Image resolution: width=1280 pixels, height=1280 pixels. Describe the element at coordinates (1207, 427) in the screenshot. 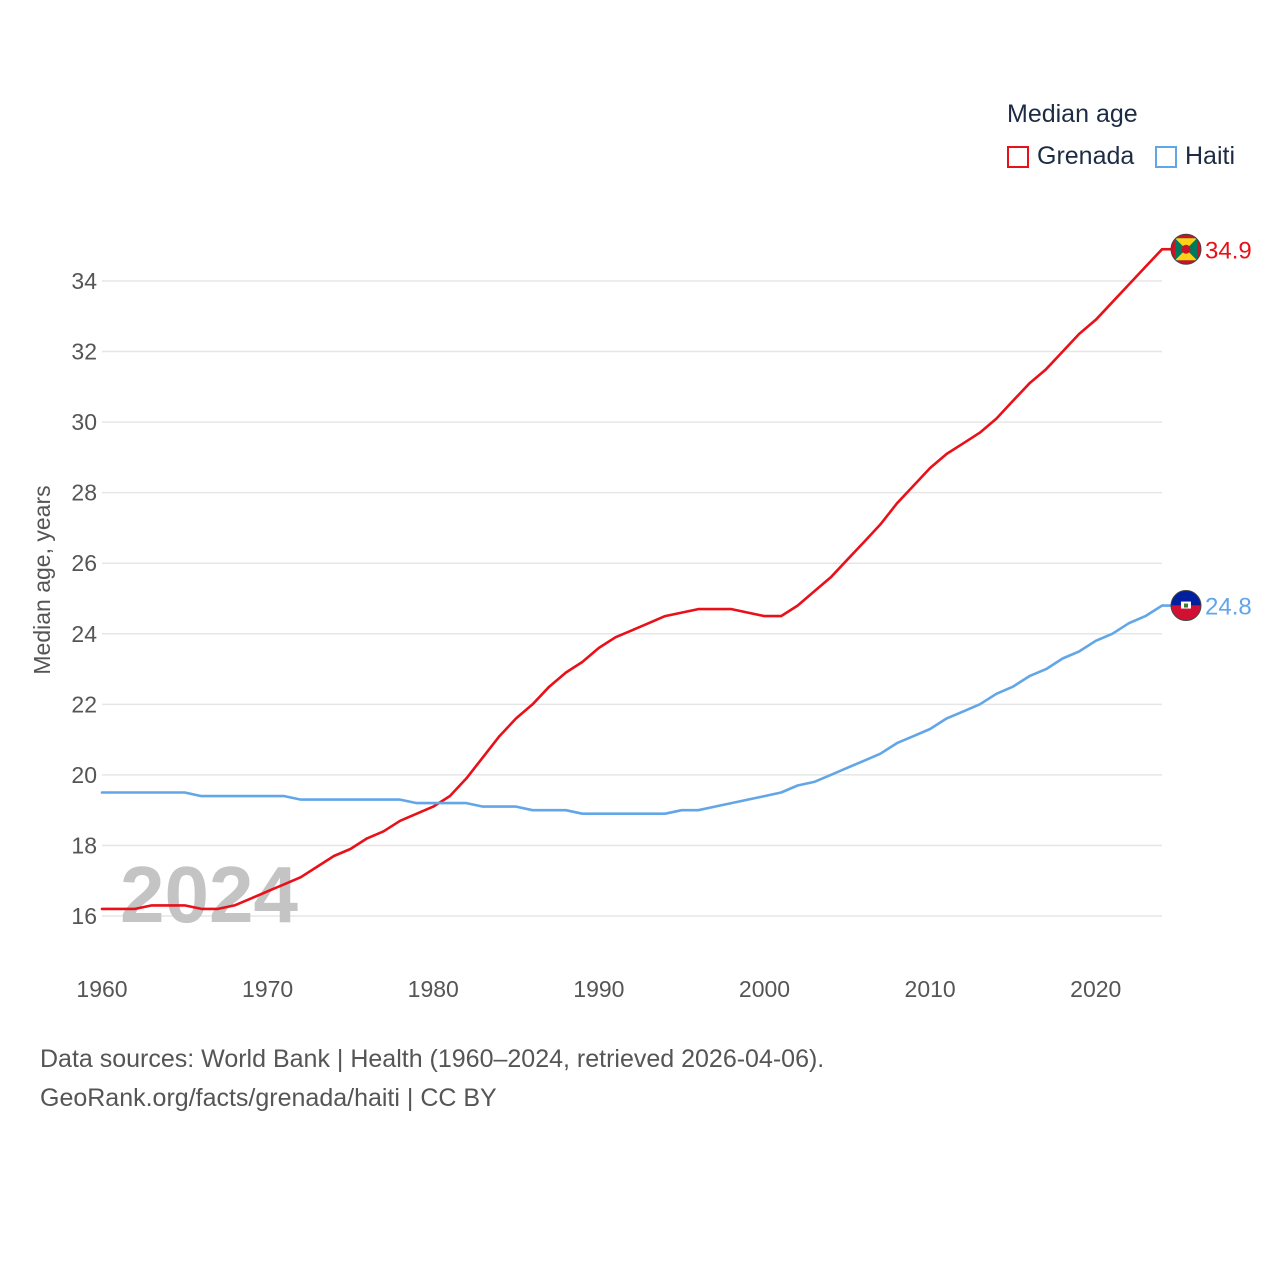

I see `series-end-markers: 34.9 24.8` at that location.